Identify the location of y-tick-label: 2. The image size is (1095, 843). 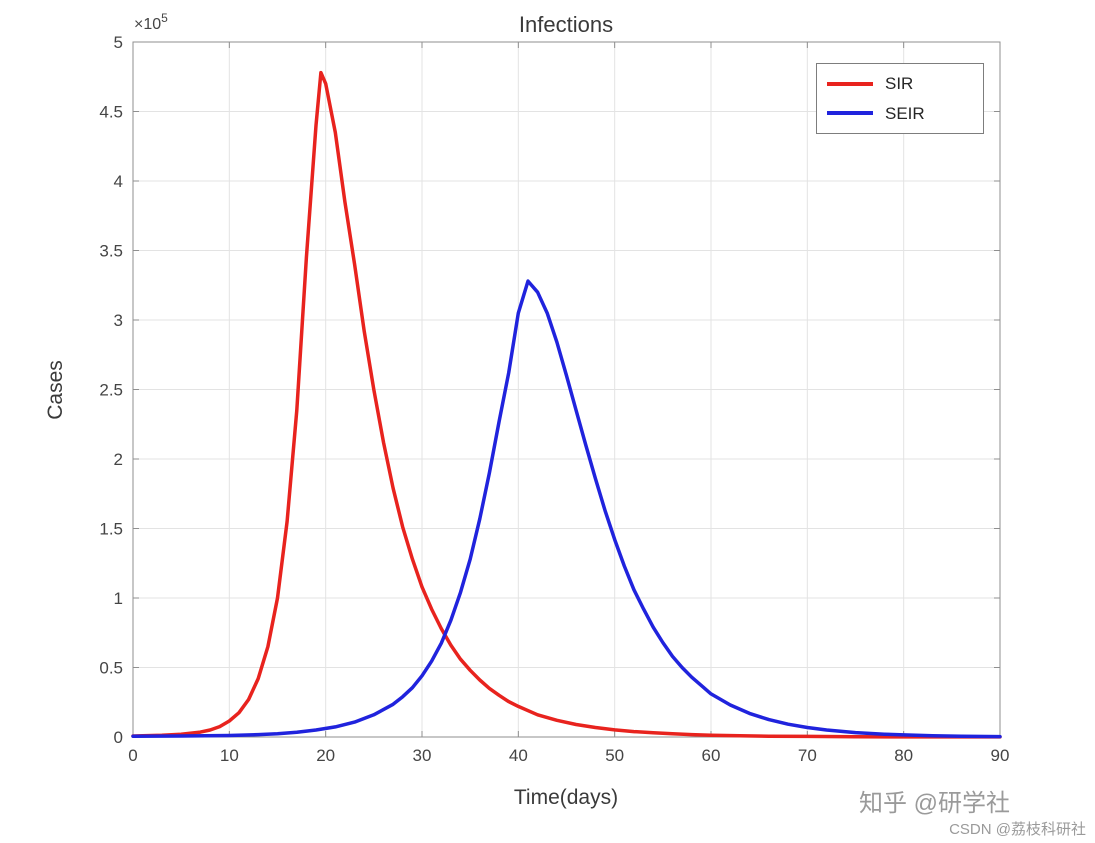
(118, 459).